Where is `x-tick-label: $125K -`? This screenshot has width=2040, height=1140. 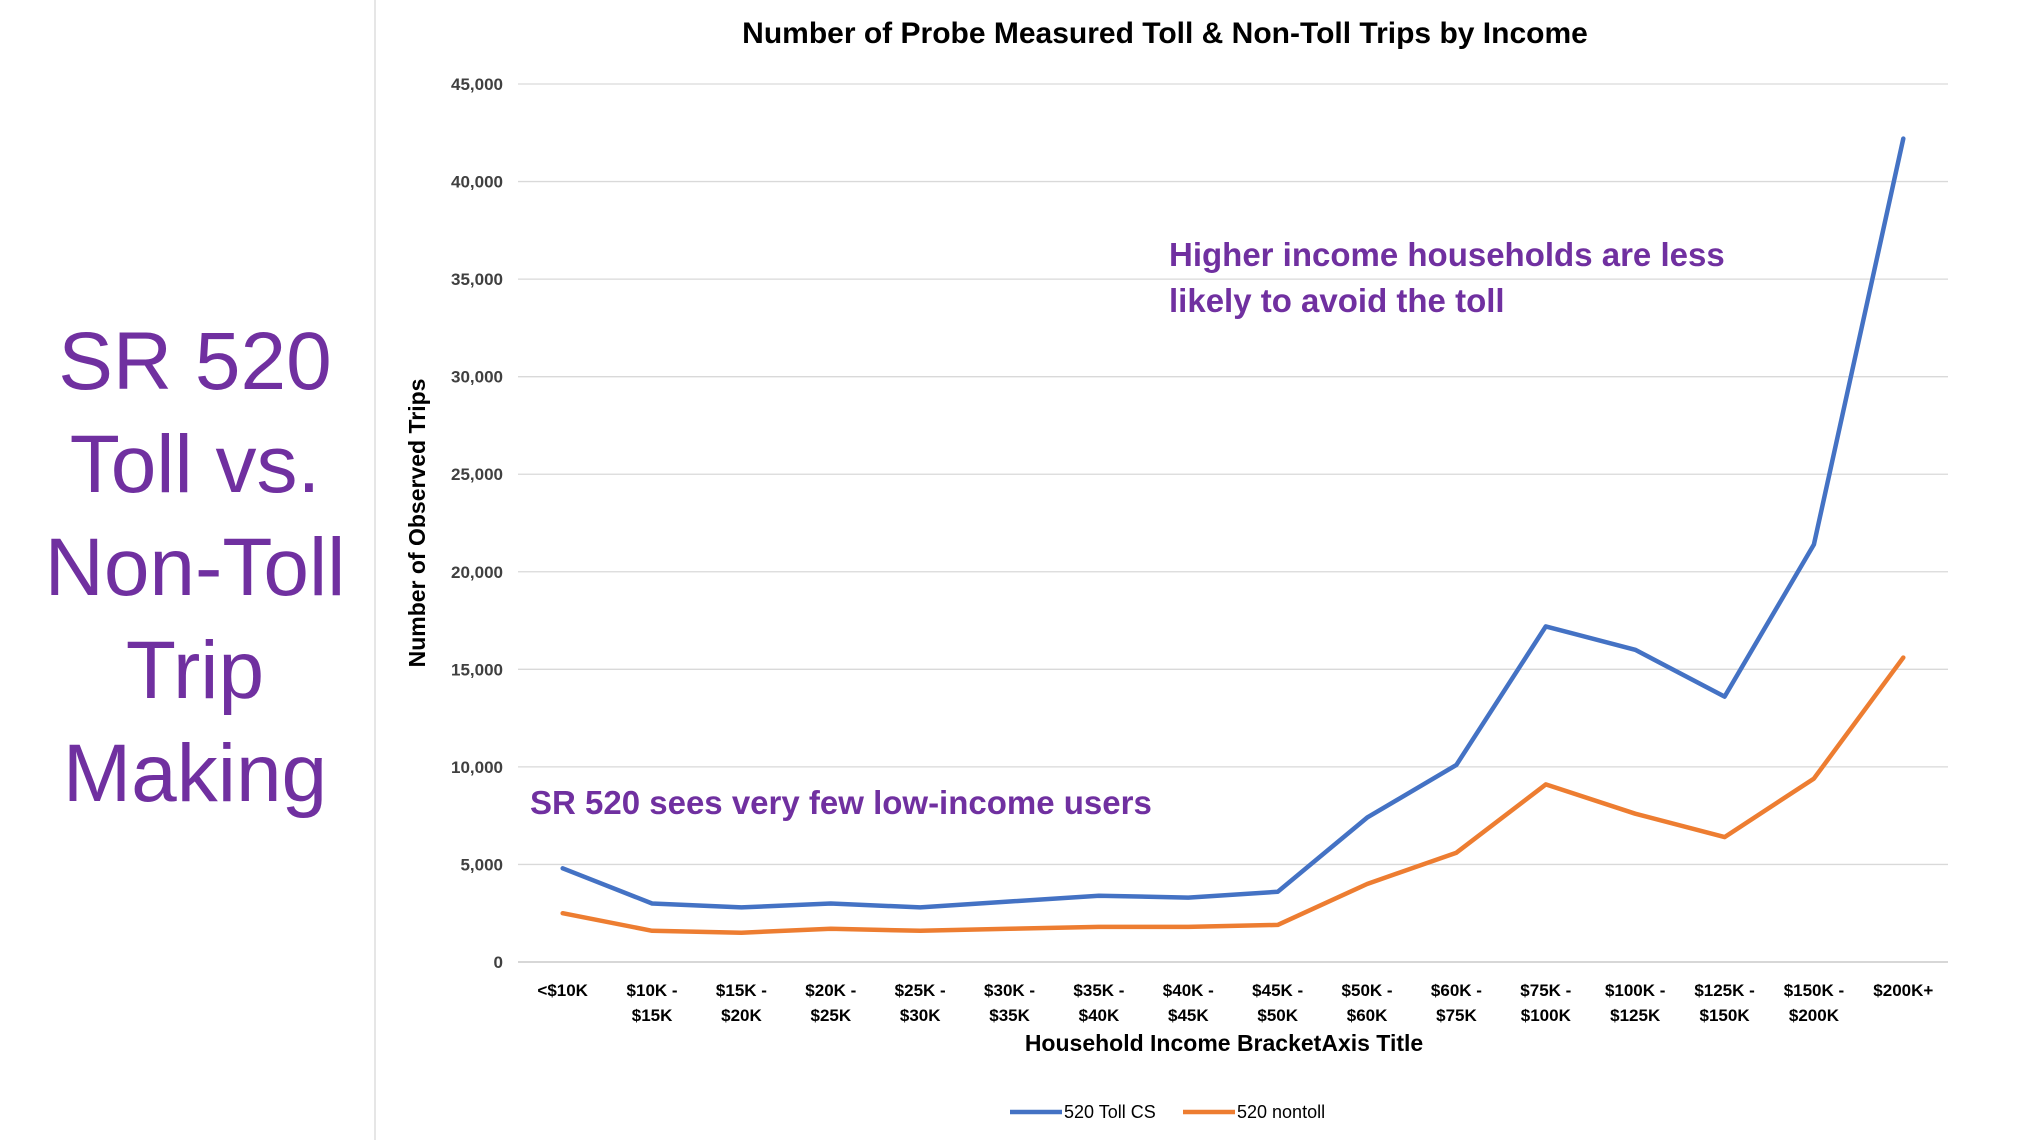
x-tick-label: $125K - is located at coordinates (1724, 990).